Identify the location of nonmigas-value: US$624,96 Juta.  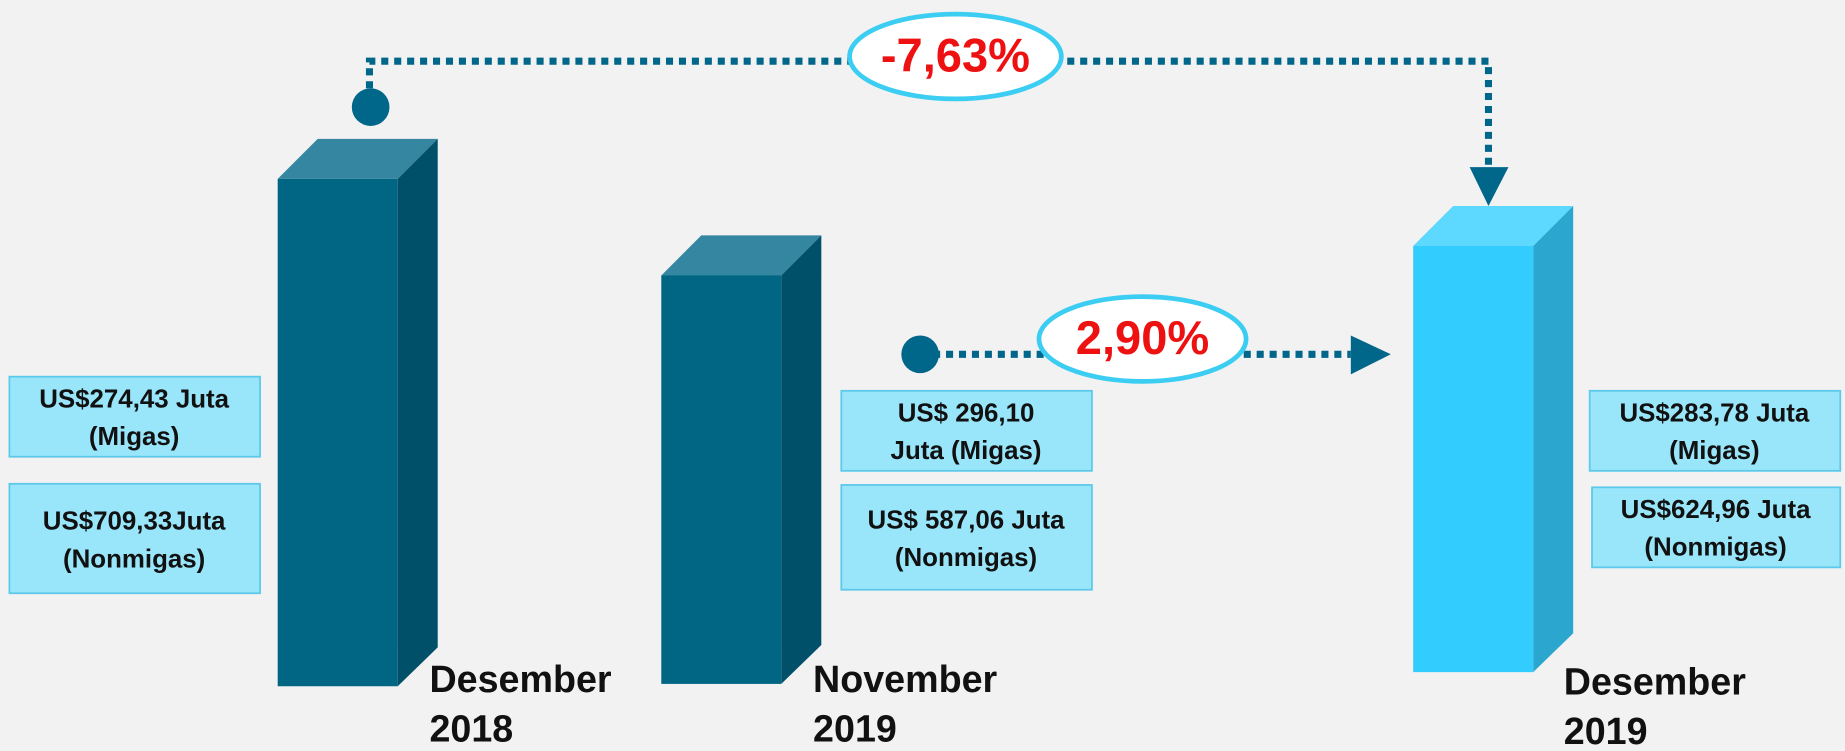
(1716, 510).